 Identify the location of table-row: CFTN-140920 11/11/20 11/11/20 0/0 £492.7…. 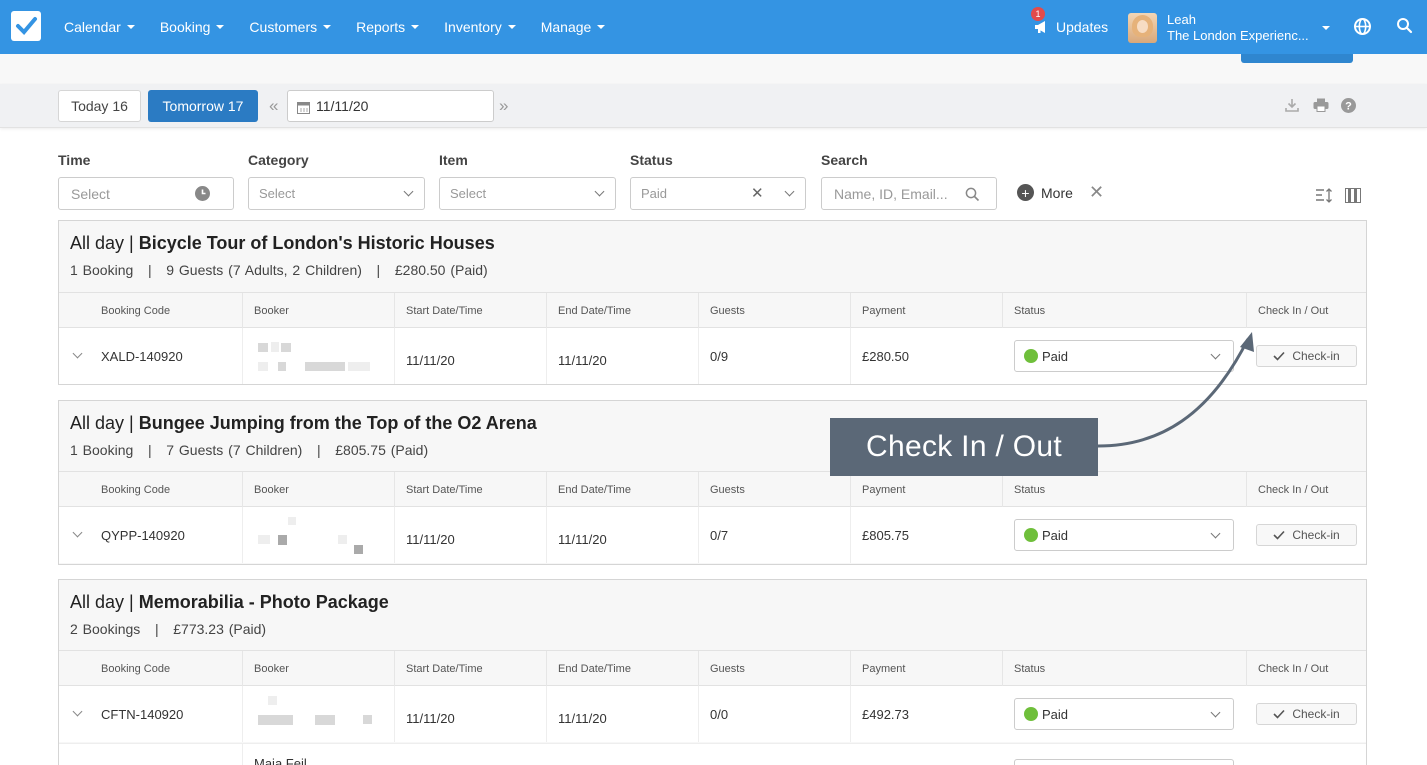
(712, 714).